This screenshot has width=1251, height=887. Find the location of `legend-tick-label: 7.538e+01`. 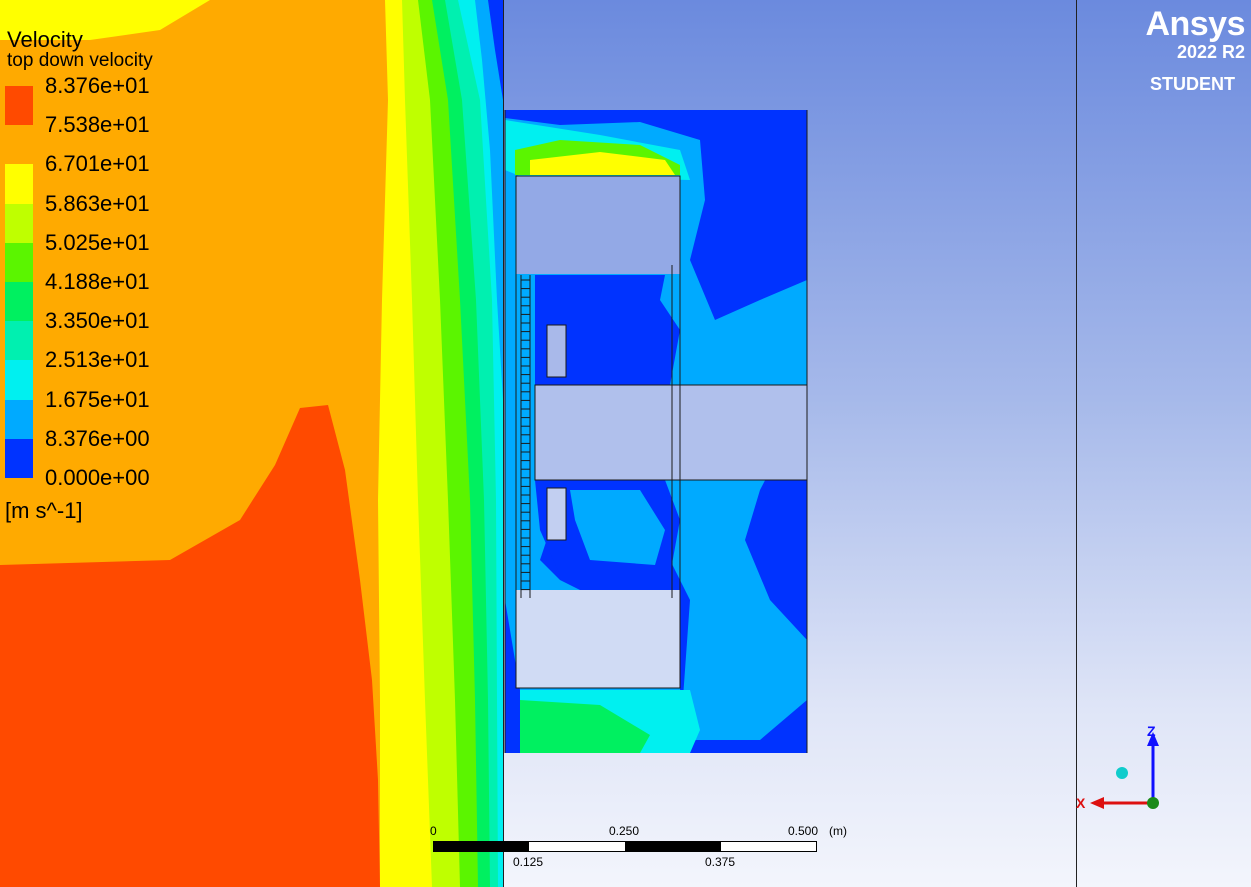

legend-tick-label: 7.538e+01 is located at coordinates (97, 125).